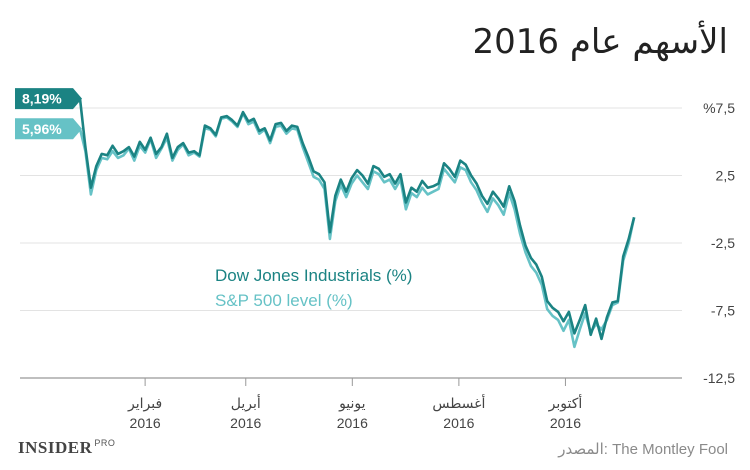 This screenshot has height=470, width=750. Describe the element at coordinates (458, 403) in the screenshot. I see `x-tick-month: أغسطس` at that location.